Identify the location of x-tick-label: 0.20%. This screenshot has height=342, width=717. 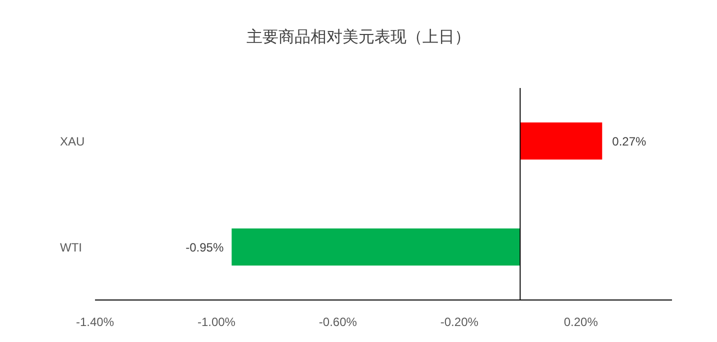
(581, 322).